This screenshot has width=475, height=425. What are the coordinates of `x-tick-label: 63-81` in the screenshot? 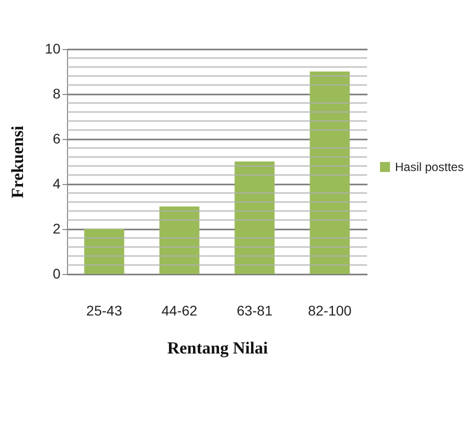 It's located at (254, 310).